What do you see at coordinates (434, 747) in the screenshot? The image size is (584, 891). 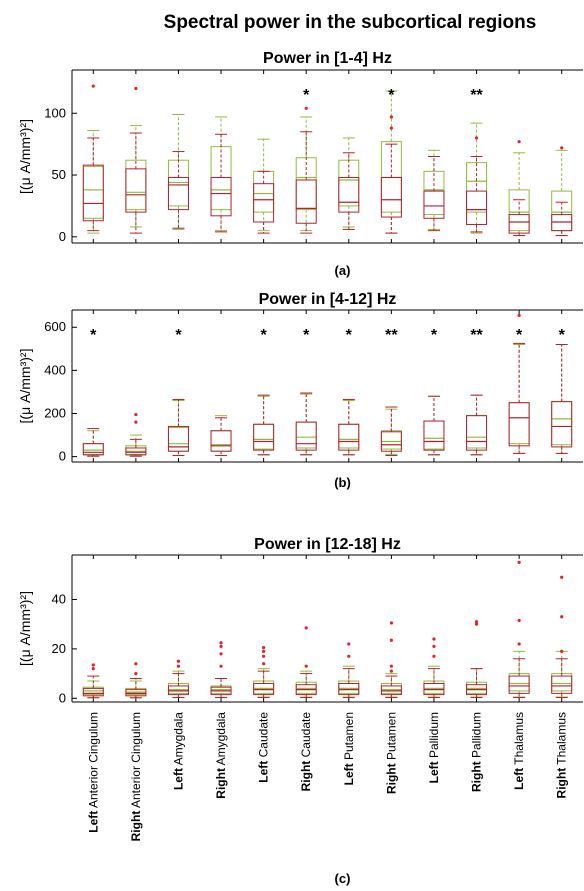 I see `category-label: Left Pallidum` at bounding box center [434, 747].